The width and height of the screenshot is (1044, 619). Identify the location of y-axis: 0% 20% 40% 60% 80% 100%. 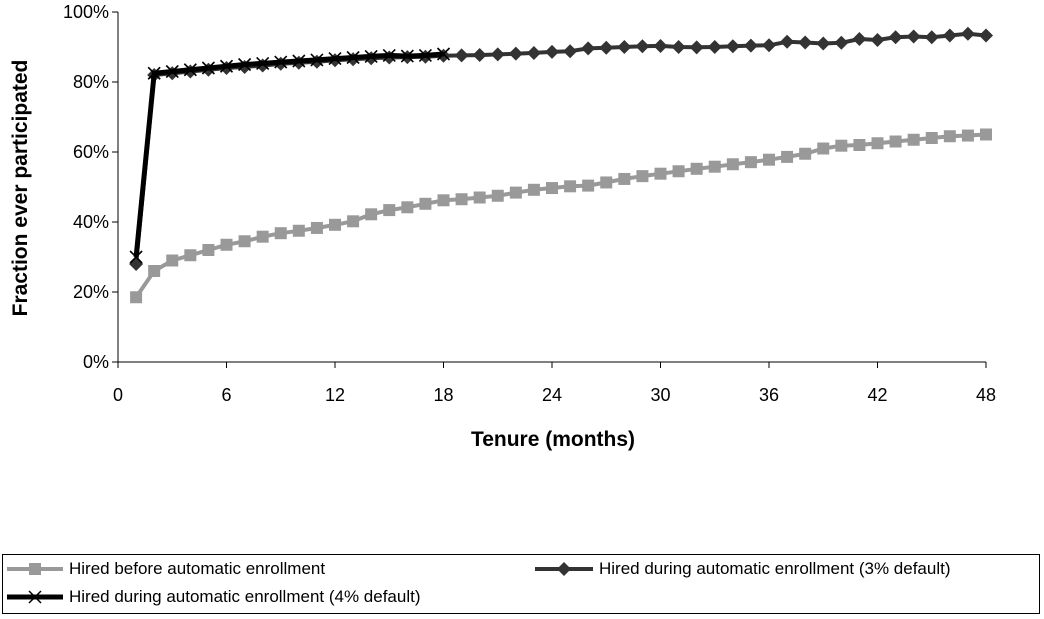
(91, 187).